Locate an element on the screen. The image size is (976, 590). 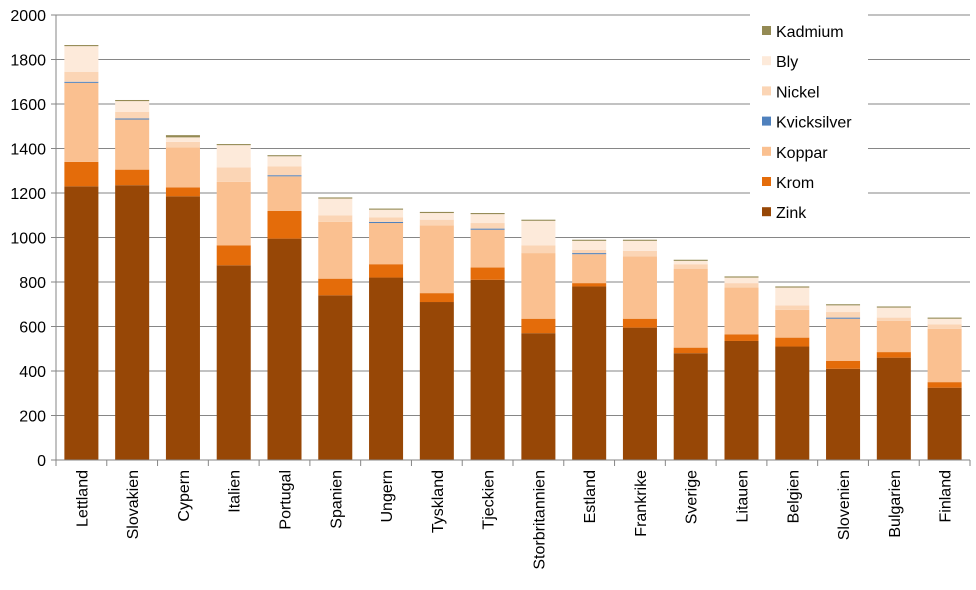
y-tick-label: 200 is located at coordinates (32, 417).